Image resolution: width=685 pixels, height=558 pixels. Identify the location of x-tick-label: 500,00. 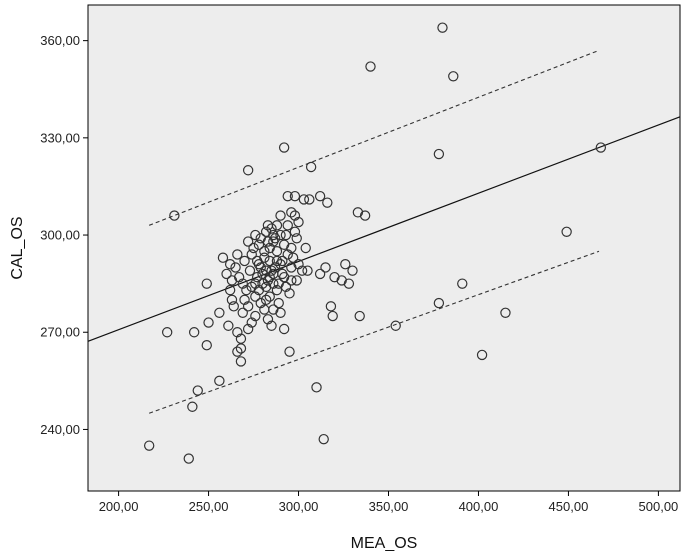
(659, 506).